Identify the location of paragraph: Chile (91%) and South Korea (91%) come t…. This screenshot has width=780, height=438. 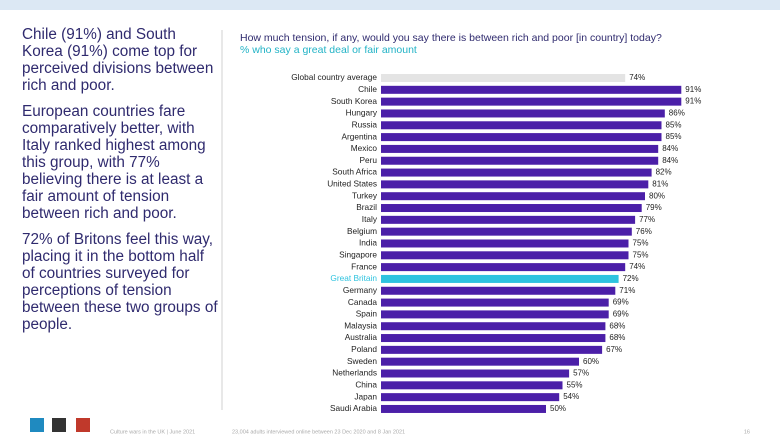
(118, 60).